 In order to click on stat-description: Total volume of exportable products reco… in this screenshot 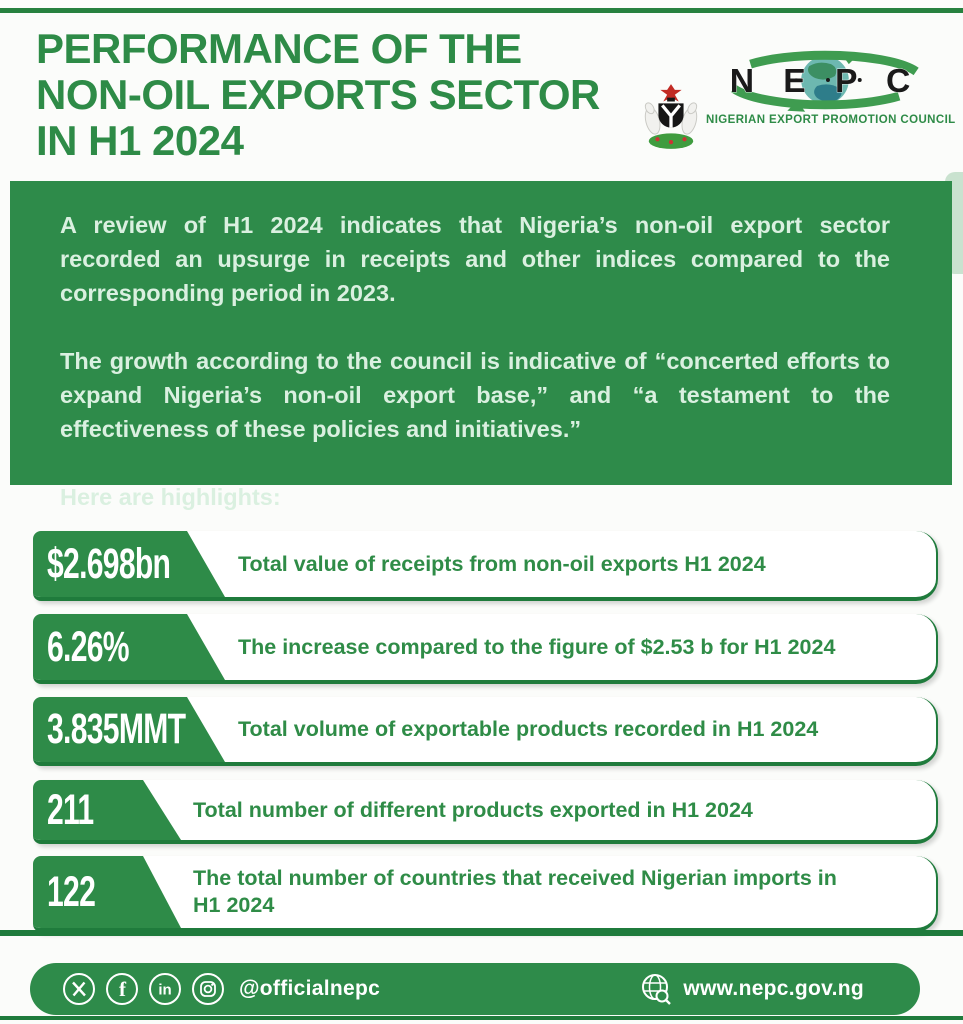, I will do `click(528, 729)`.